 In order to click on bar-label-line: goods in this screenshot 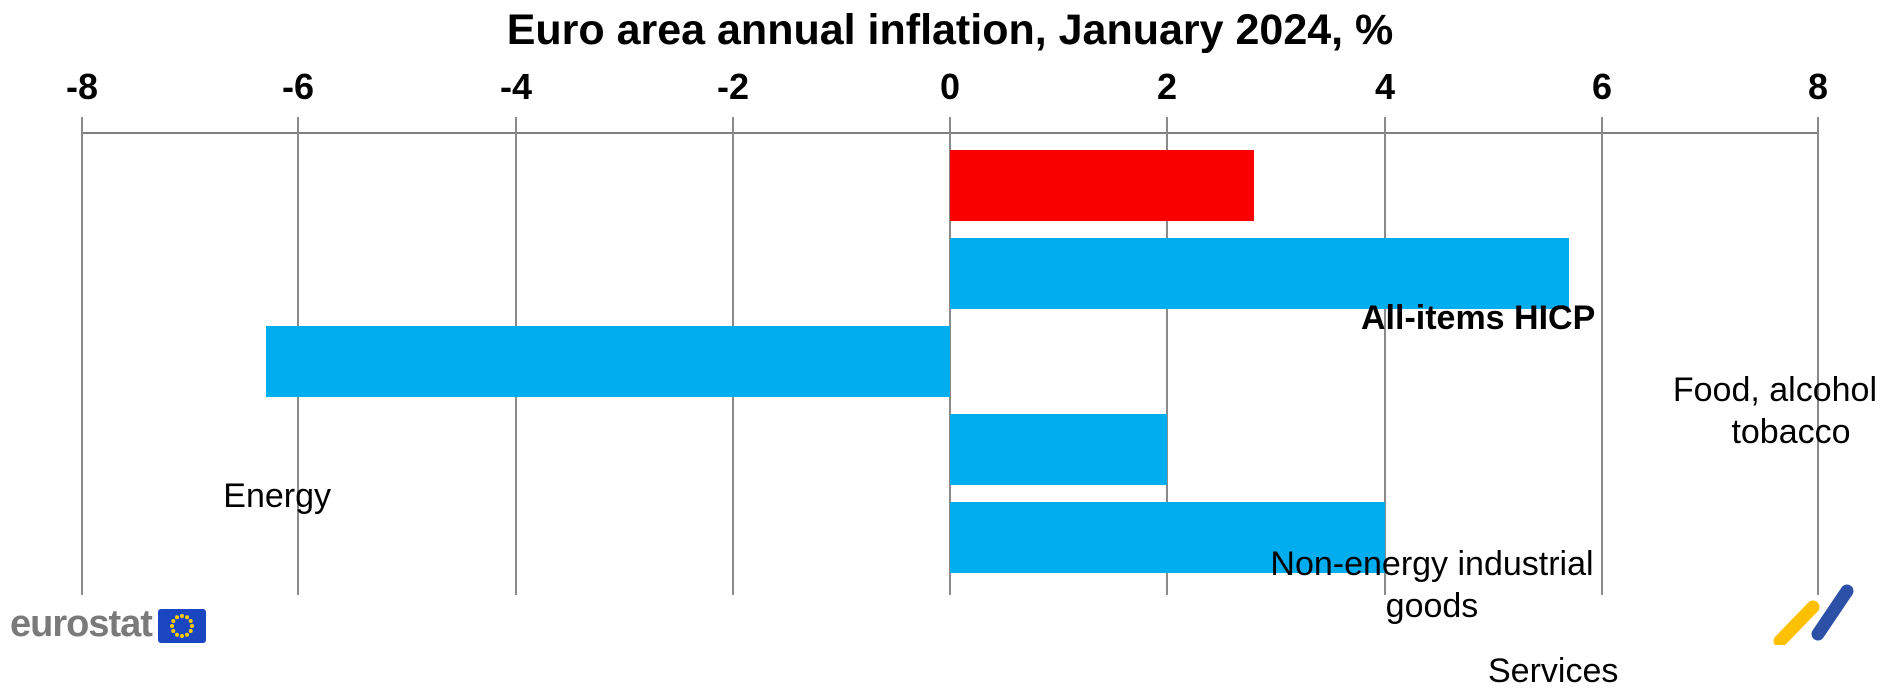, I will do `click(1432, 606)`.